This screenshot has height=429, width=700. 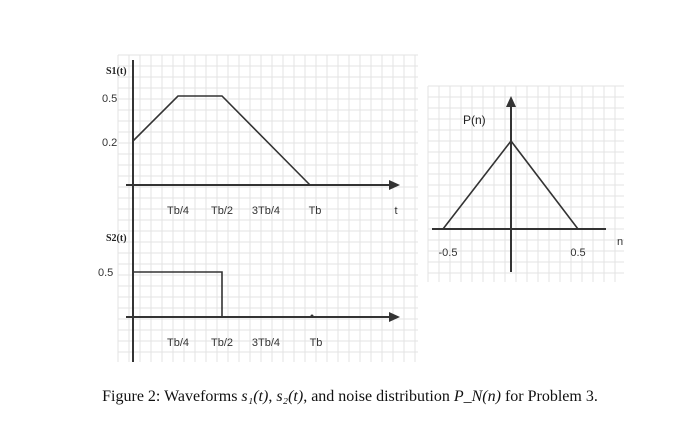 What do you see at coordinates (249, 291) in the screenshot?
I see `s2-plot: S2(t) 0.5 Tb/4 Tb/2 3Tb/4 Tb` at bounding box center [249, 291].